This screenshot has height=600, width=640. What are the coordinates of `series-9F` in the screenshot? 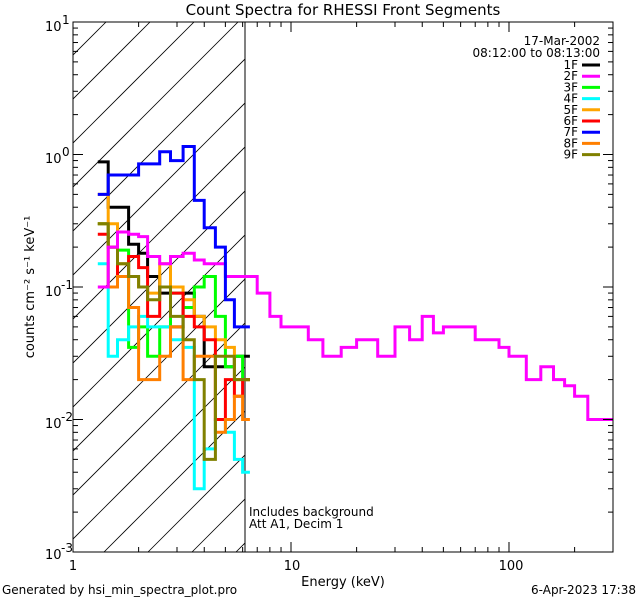 It's located at (173, 341).